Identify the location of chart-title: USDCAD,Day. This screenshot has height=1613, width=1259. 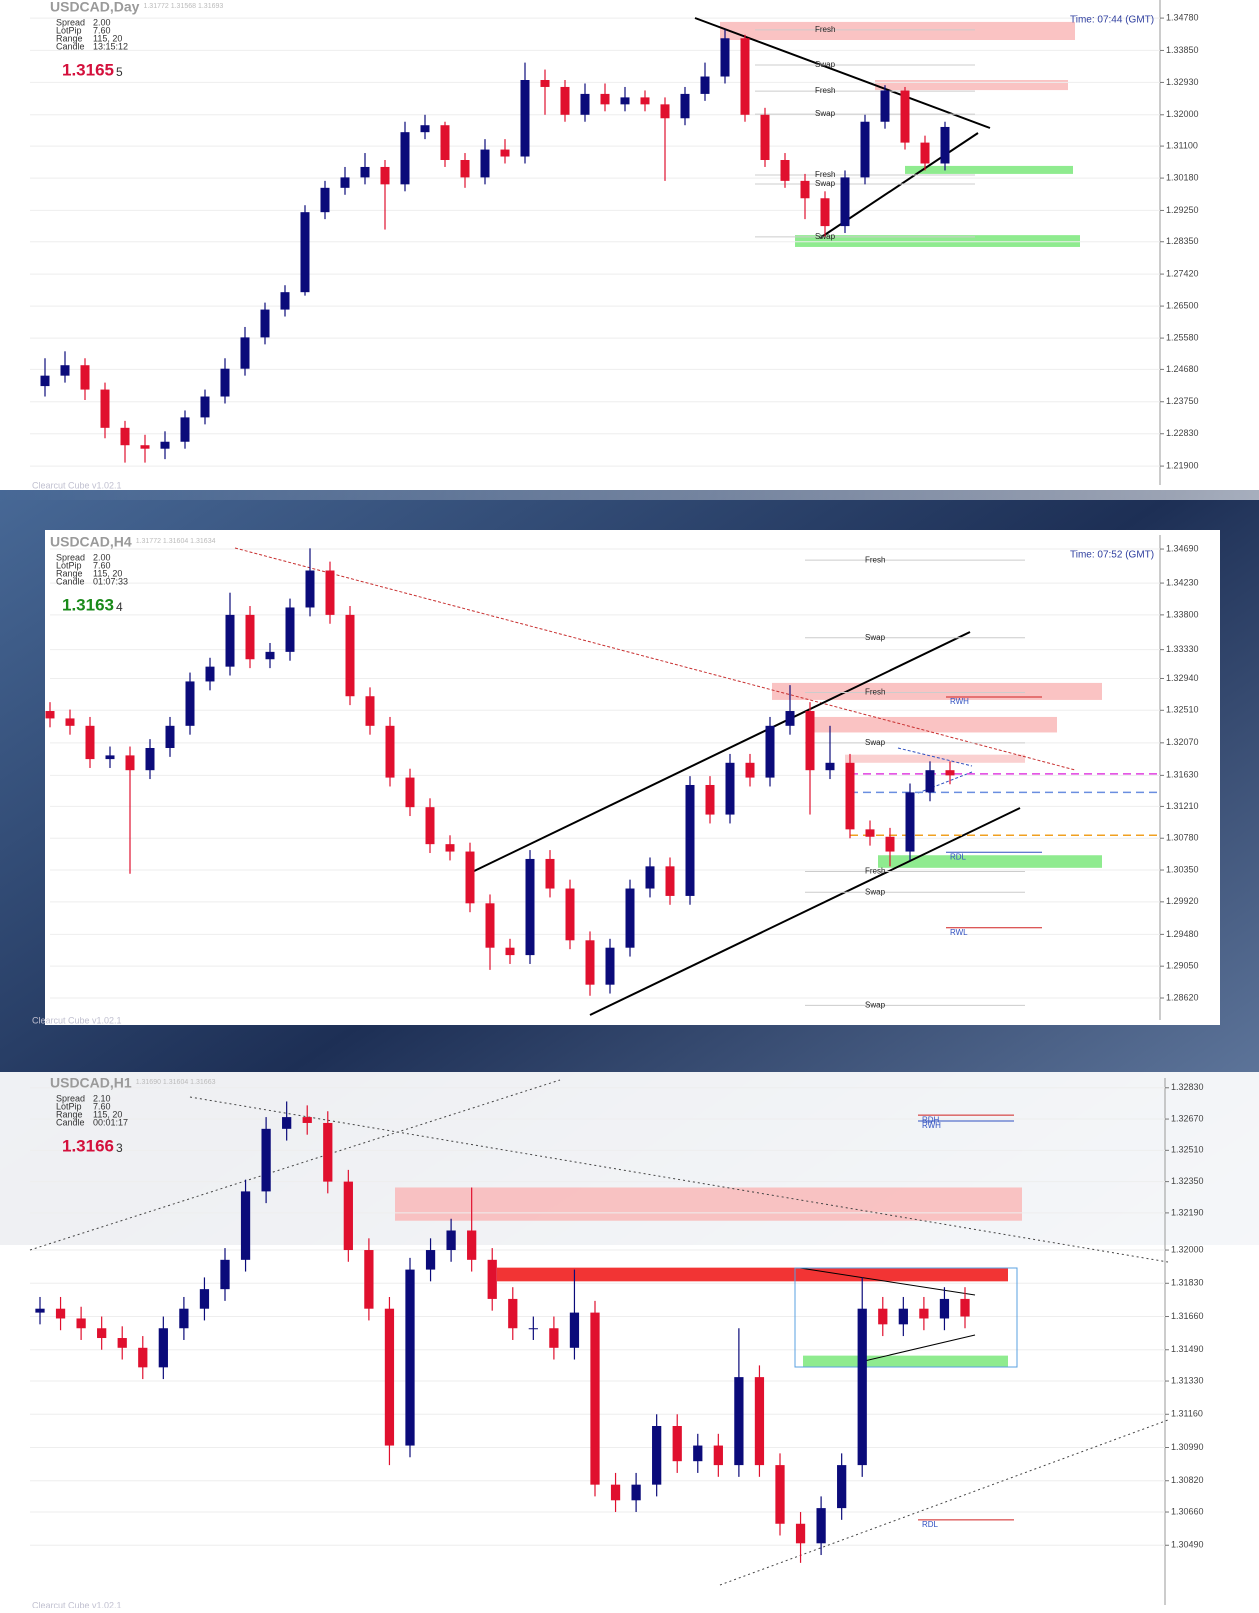
(95, 7).